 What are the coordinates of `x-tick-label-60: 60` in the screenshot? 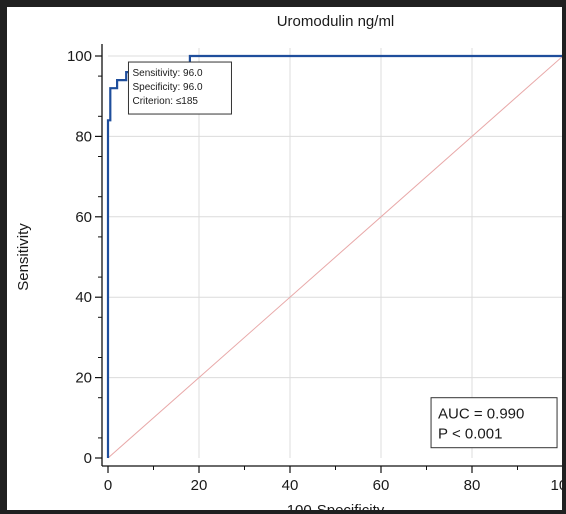 It's located at (381, 485).